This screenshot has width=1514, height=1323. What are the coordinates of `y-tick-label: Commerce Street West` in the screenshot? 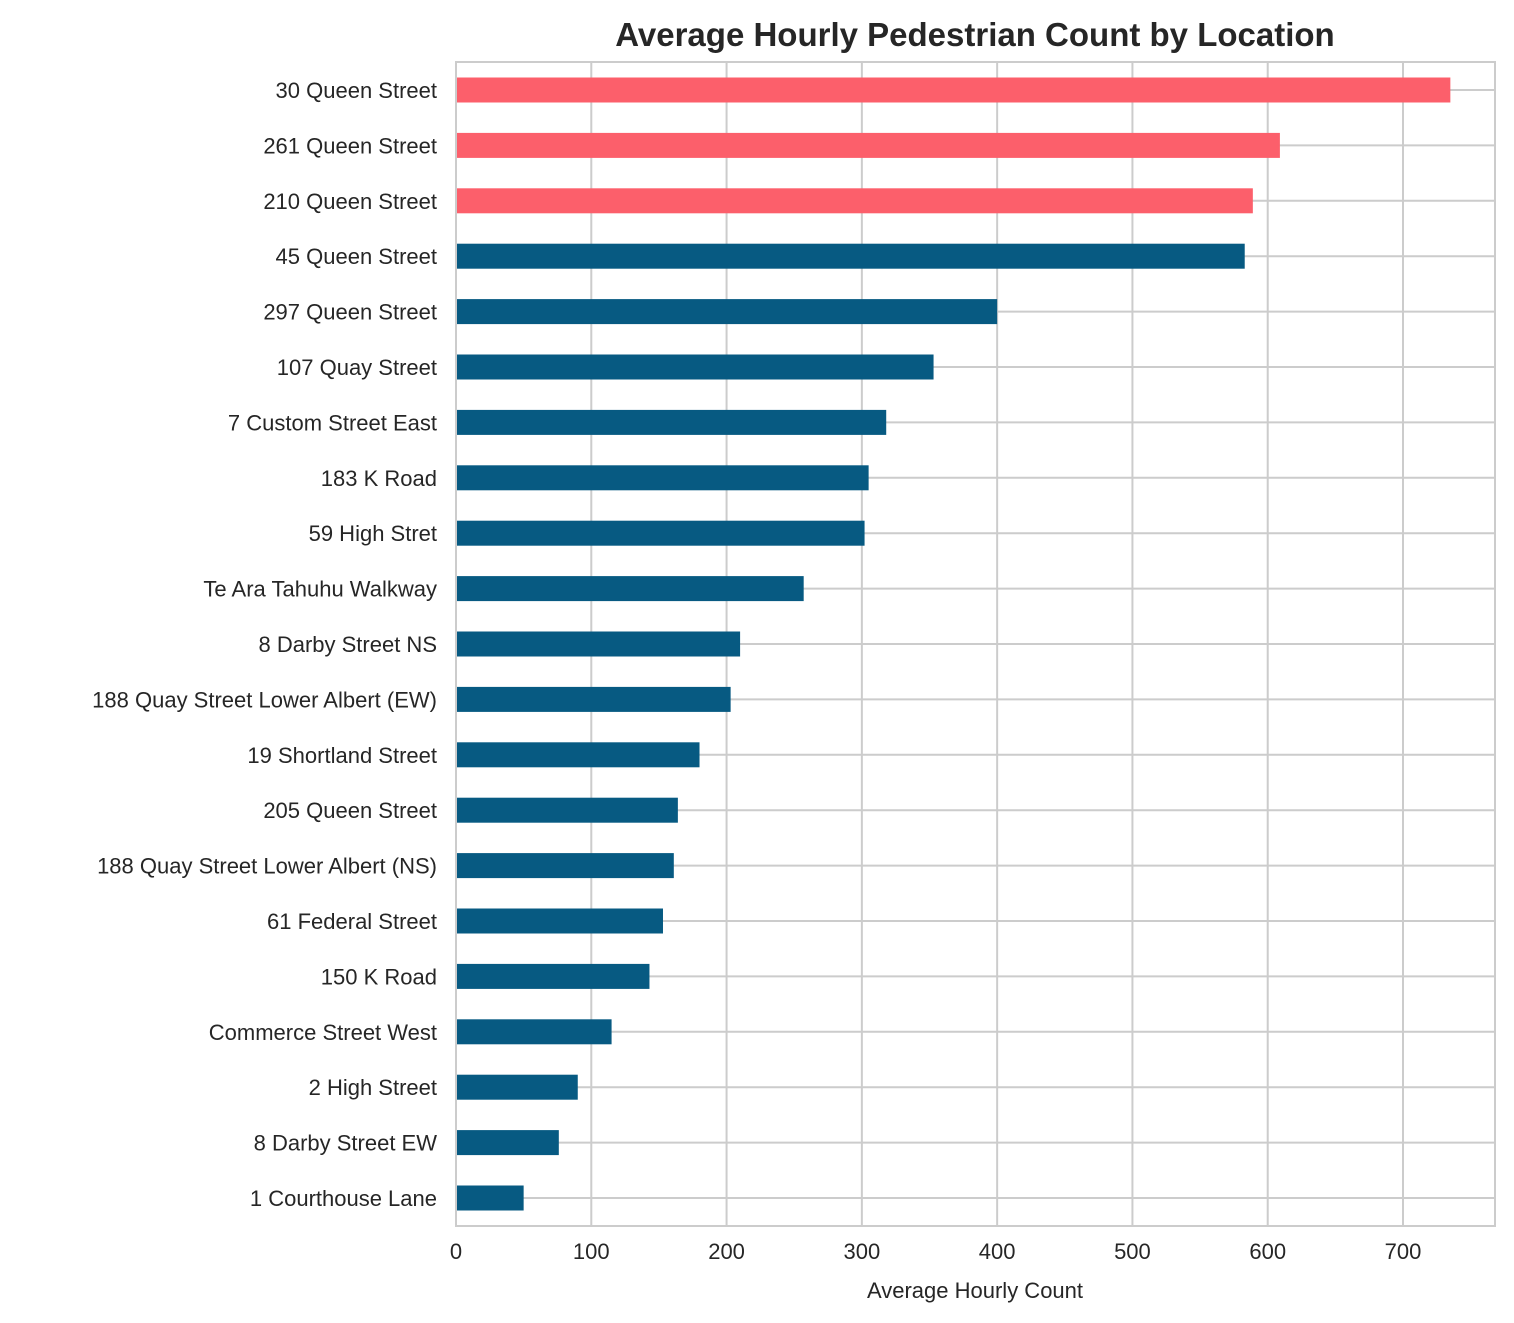 It's located at (323, 1032).